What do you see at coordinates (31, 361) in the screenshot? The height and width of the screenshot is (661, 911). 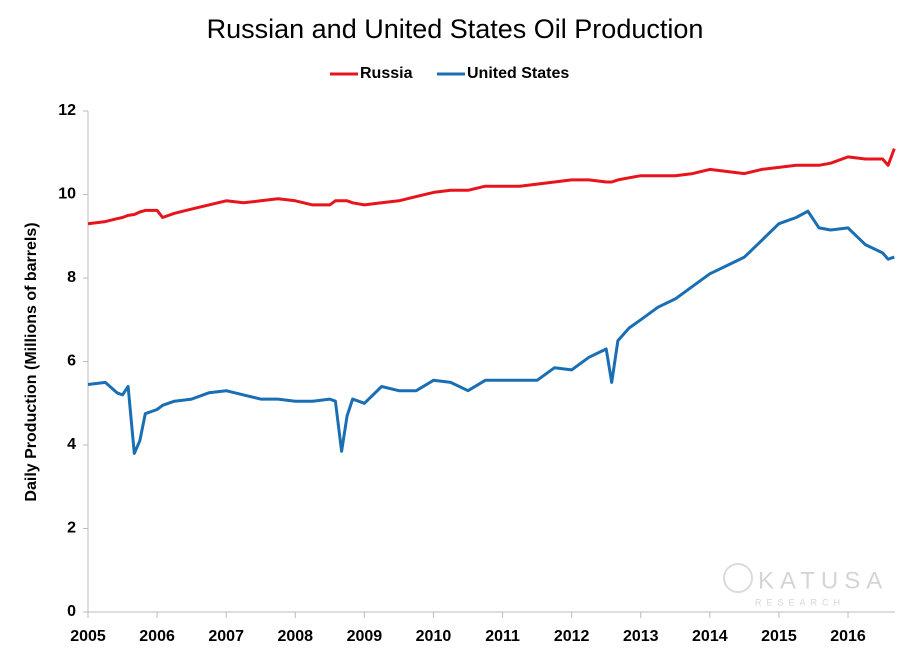 I see `y-axis-label: Daily Production (Millions of barrels)` at bounding box center [31, 361].